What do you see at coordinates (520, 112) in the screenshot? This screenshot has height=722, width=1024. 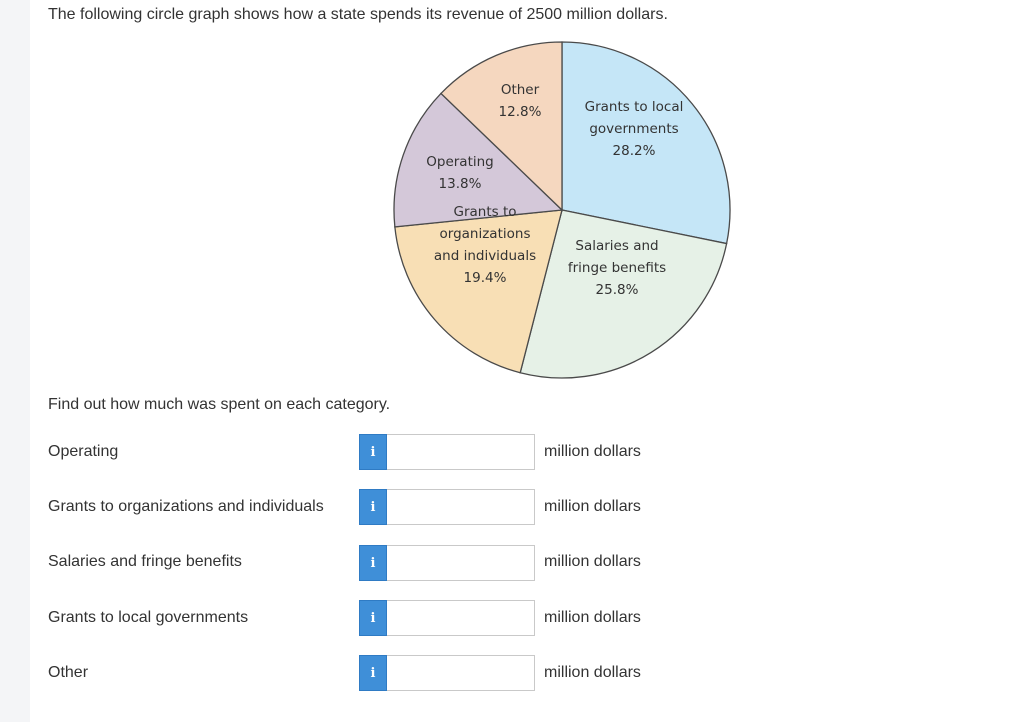 I see `pie-slice-label: 12.8%` at bounding box center [520, 112].